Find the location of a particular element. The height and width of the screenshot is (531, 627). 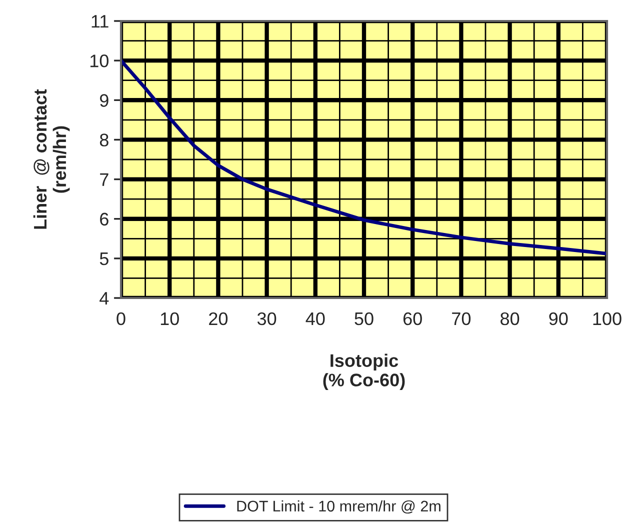

x-tick-label: 40 is located at coordinates (315, 319).